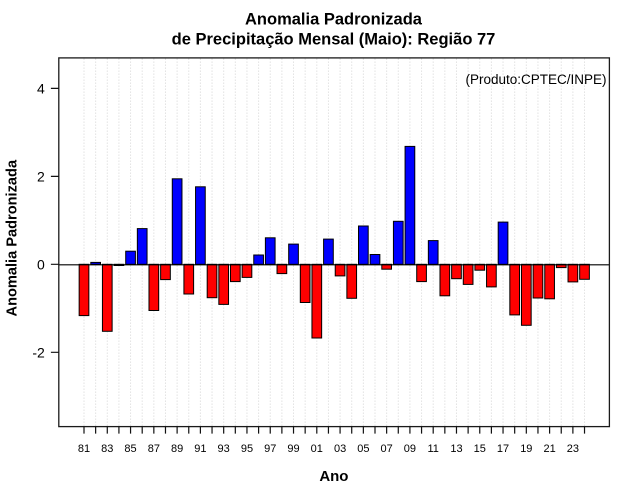  I want to click on svg-text: 03, so click(340, 449).